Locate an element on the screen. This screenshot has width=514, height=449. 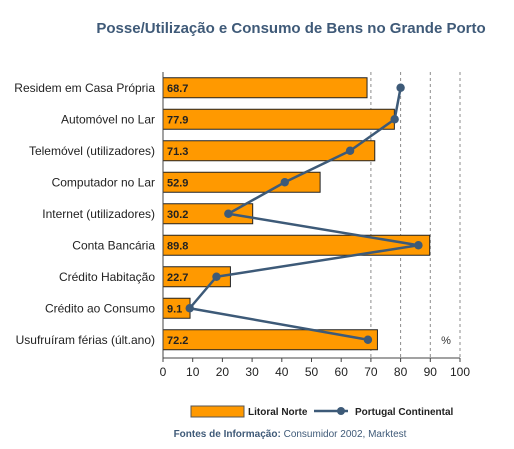
x-tick-label: 0 is located at coordinates (163, 372).